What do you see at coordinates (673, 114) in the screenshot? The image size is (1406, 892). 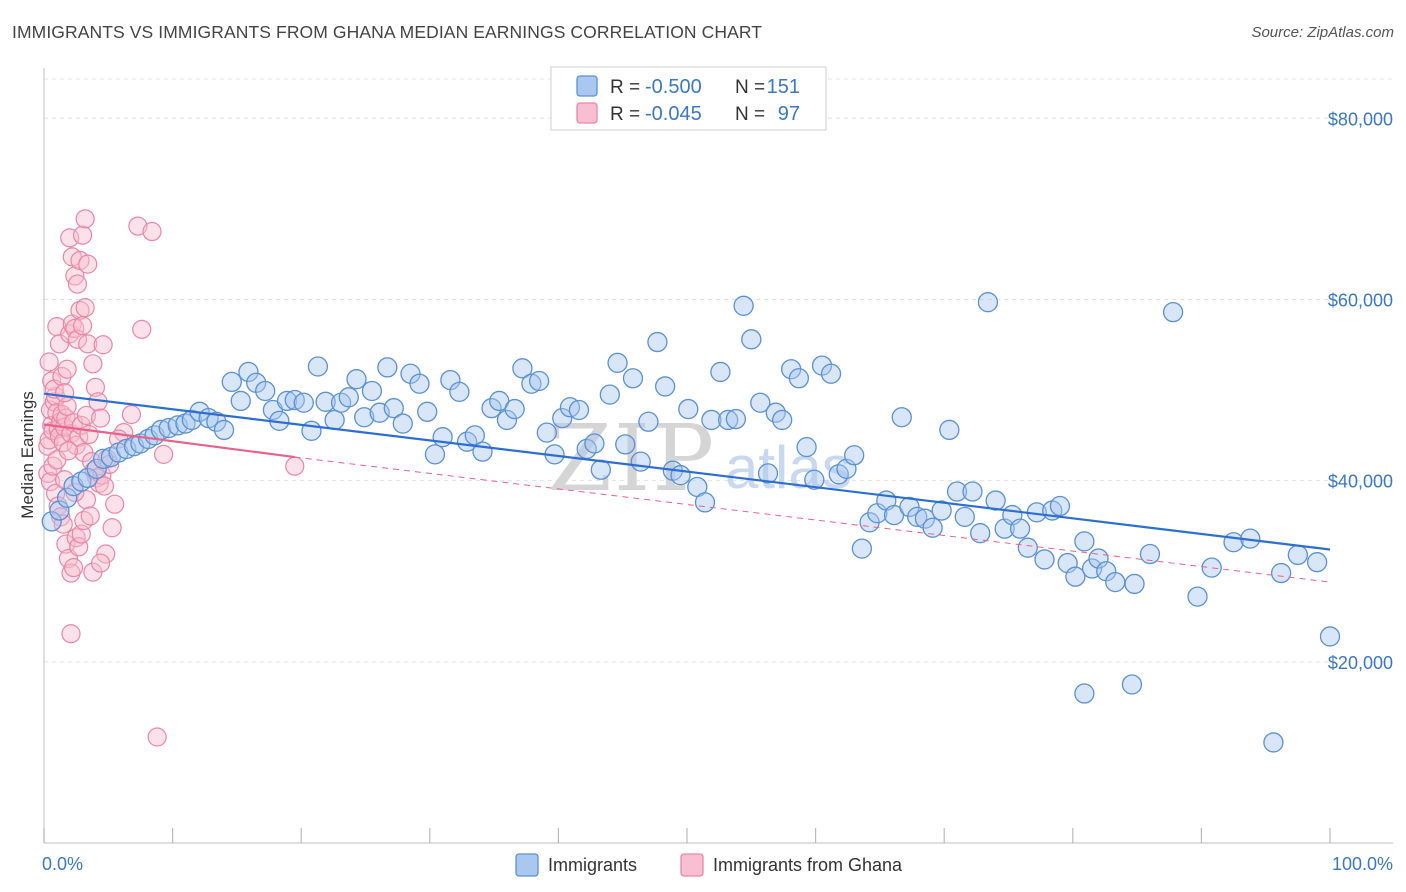 I see `legend-r-value-2: -0.045` at bounding box center [673, 114].